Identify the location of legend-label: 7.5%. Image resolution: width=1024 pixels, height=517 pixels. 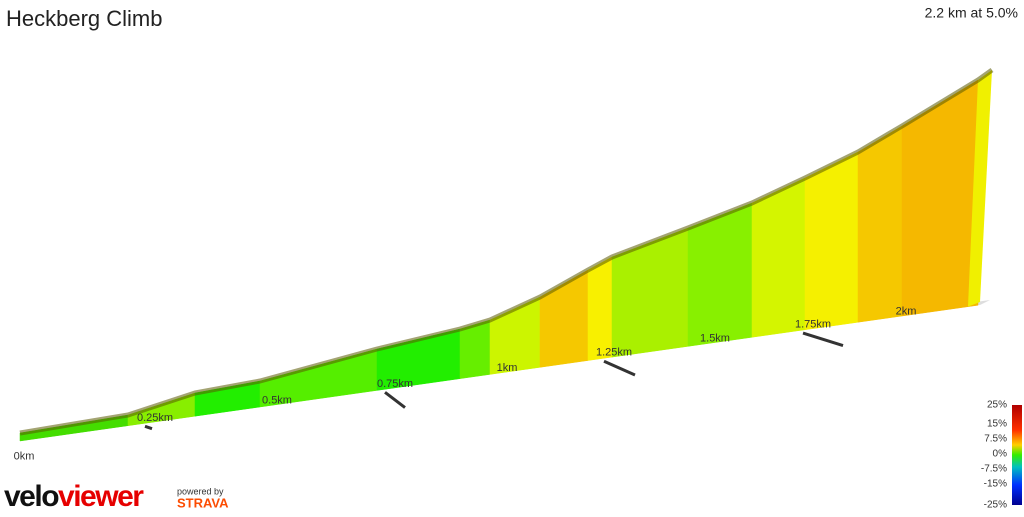
(995, 439).